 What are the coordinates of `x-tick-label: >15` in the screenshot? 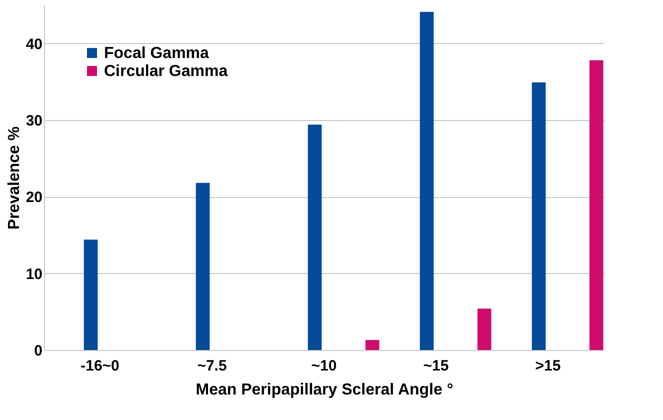 It's located at (548, 366).